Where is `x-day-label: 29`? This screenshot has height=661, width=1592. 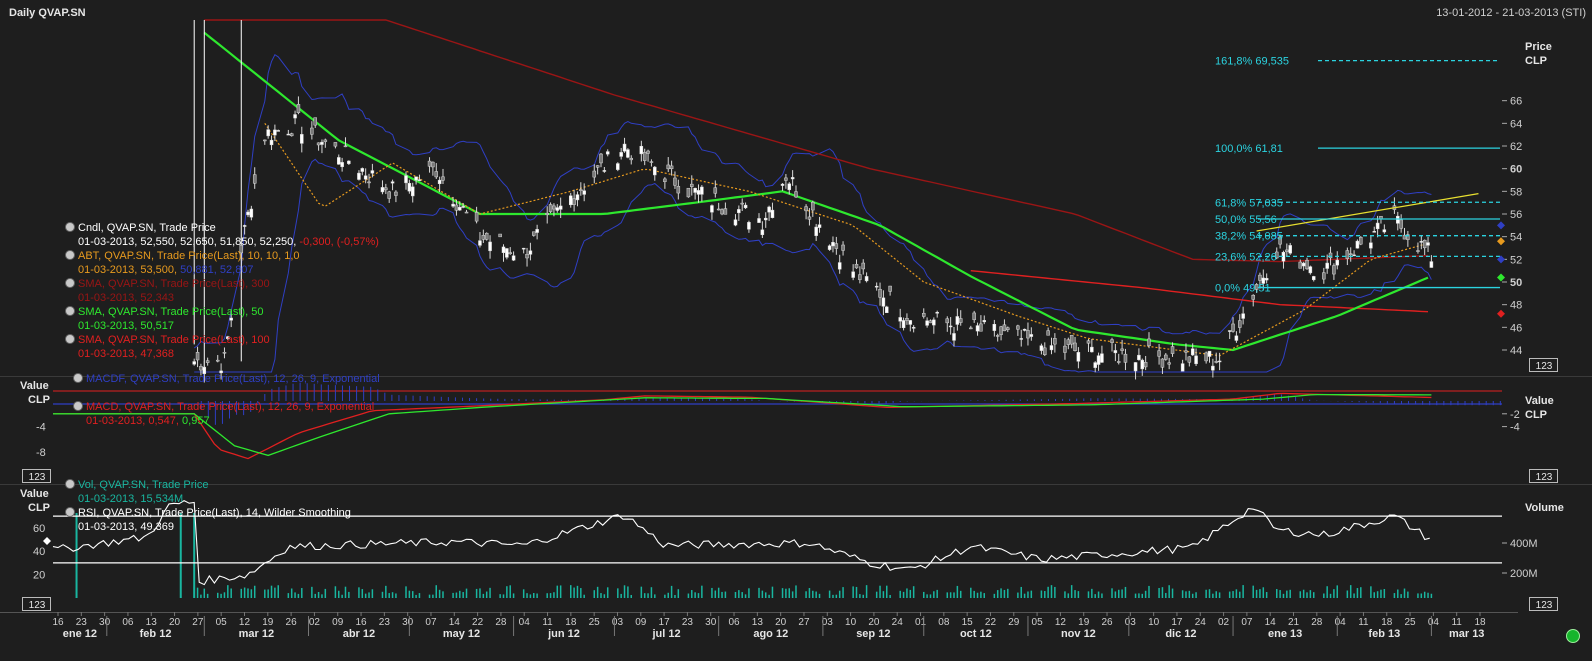 x-day-label: 29 is located at coordinates (1014, 622).